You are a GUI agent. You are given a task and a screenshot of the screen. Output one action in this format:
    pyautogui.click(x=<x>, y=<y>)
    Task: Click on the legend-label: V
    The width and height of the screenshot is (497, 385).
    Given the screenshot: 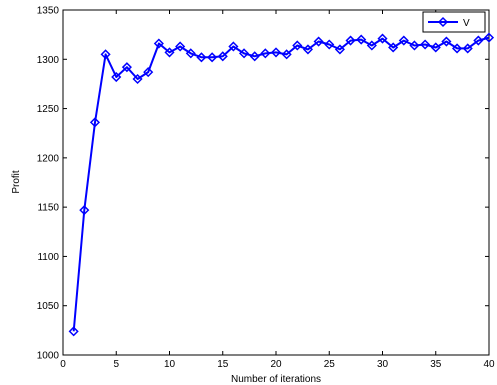 What is the action you would take?
    pyautogui.click(x=466, y=23)
    